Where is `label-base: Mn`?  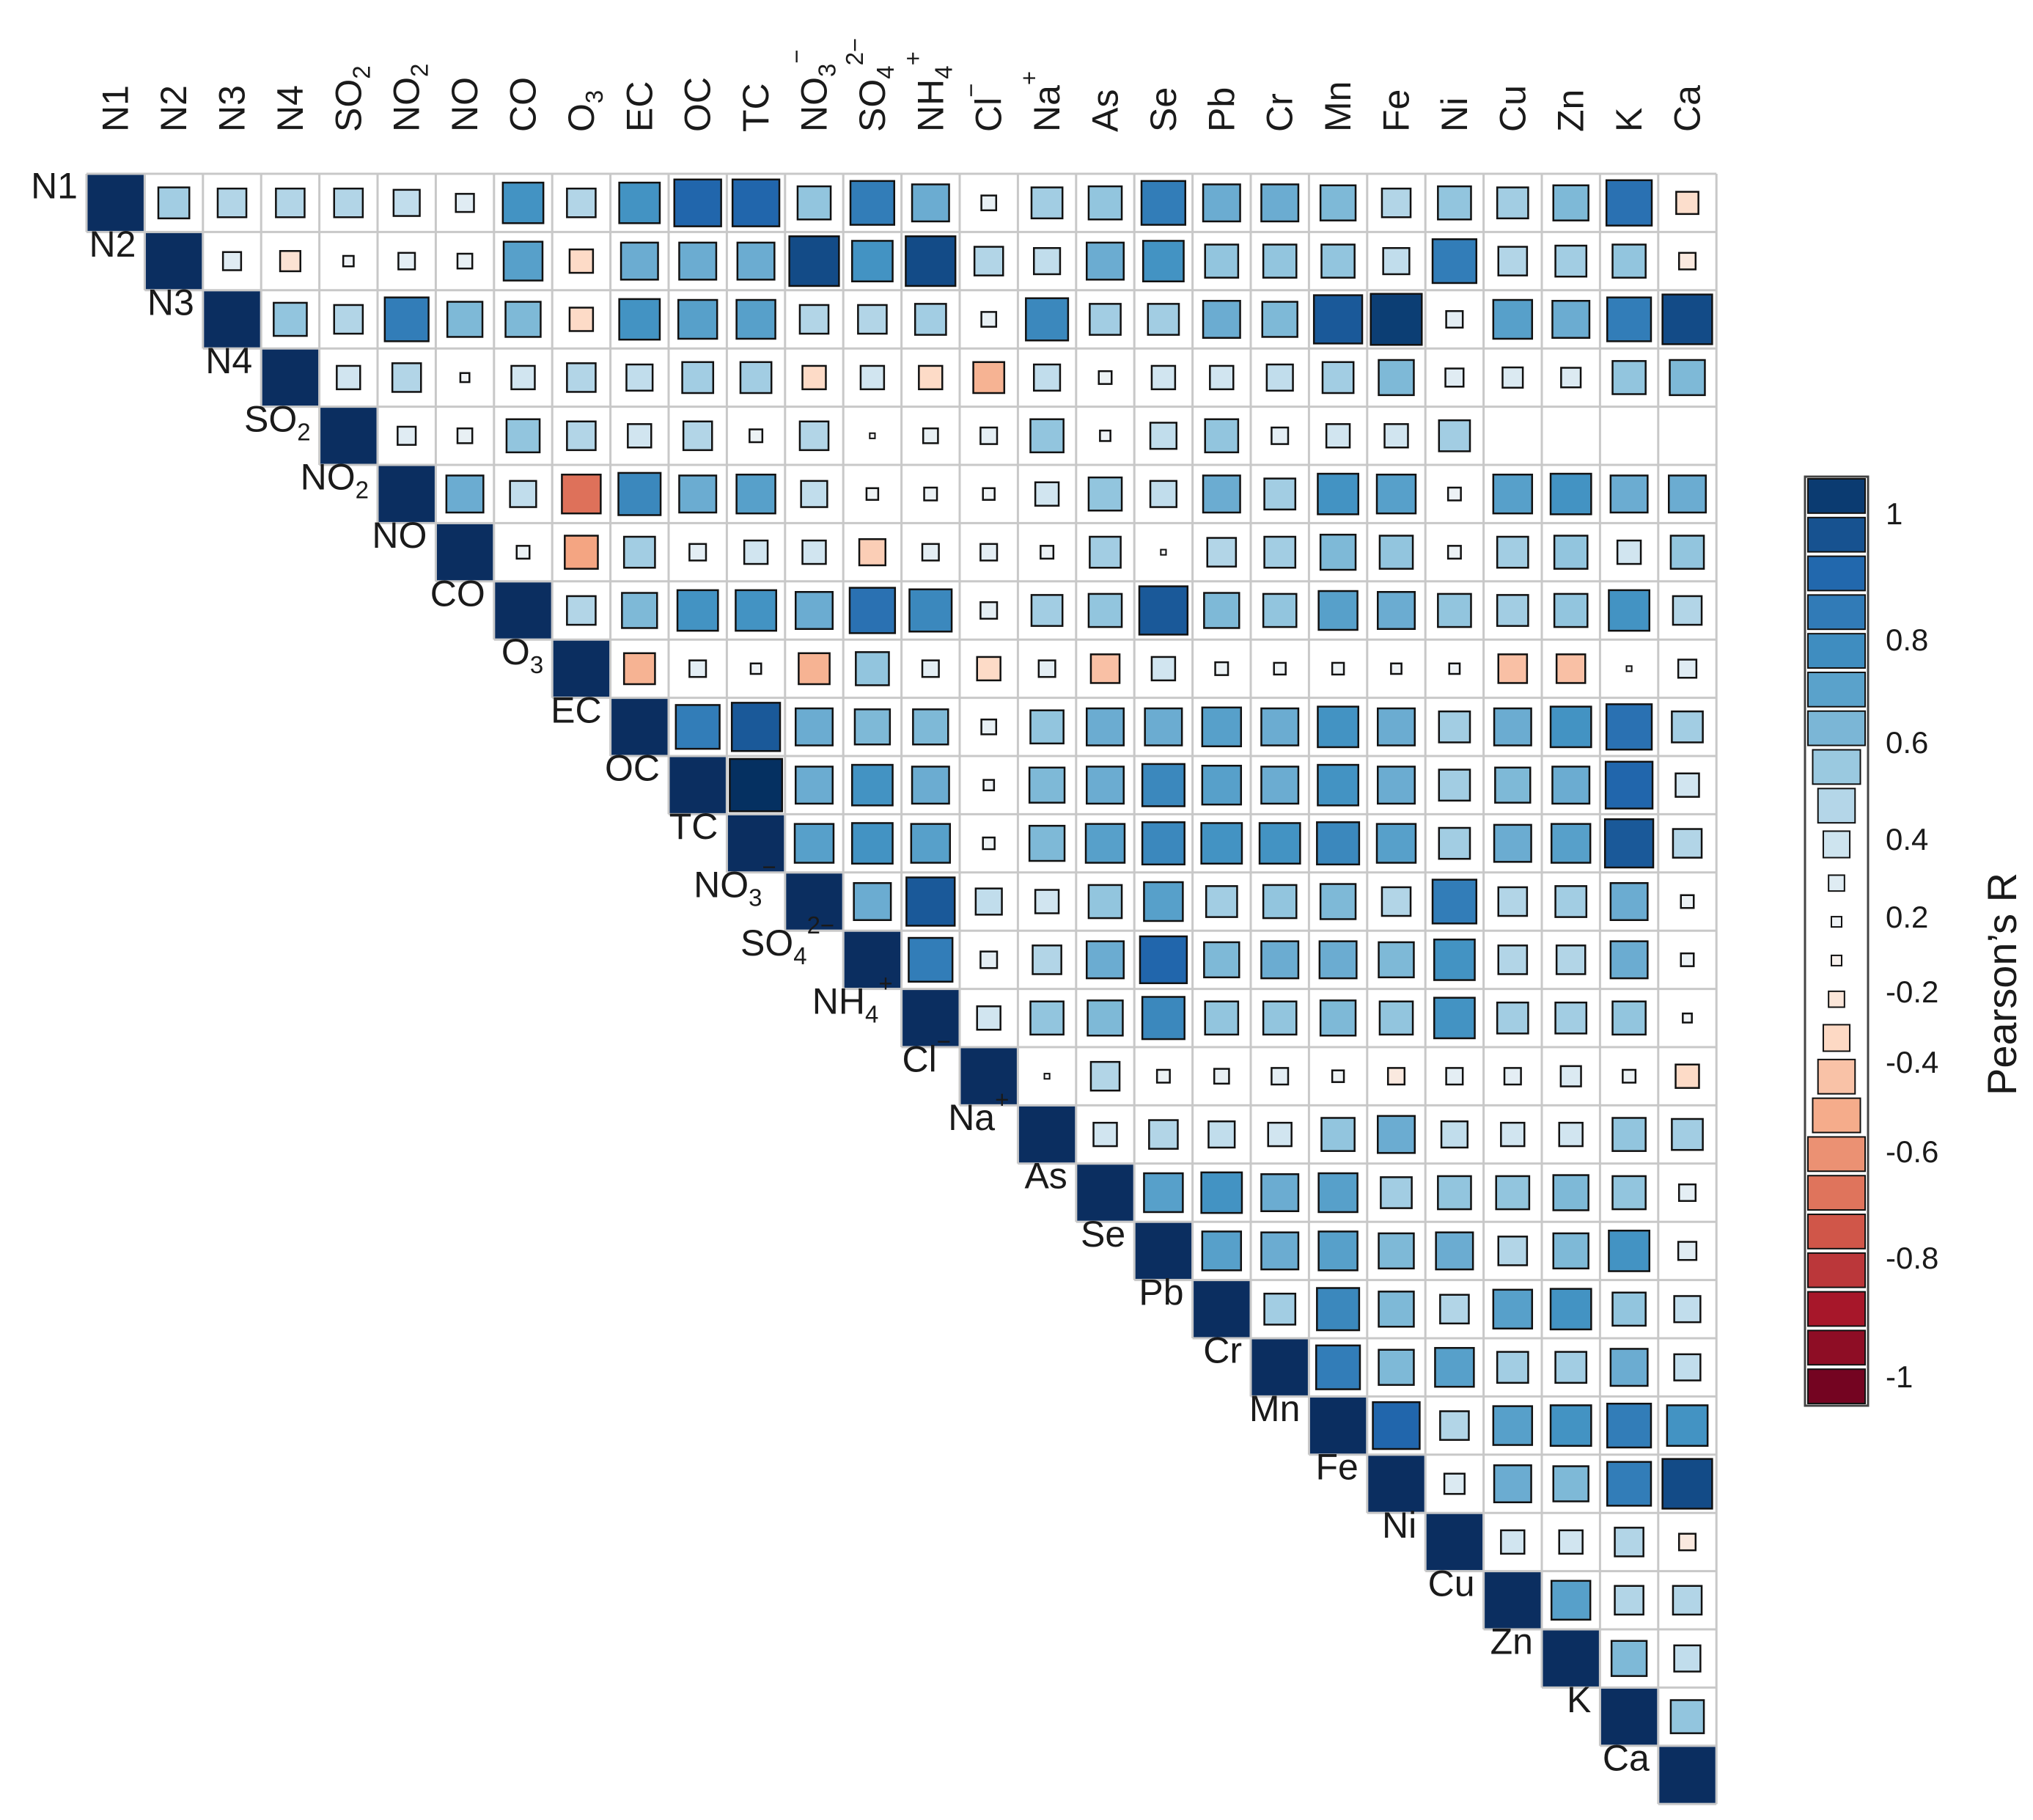
label-base: Mn is located at coordinates (1275, 1409).